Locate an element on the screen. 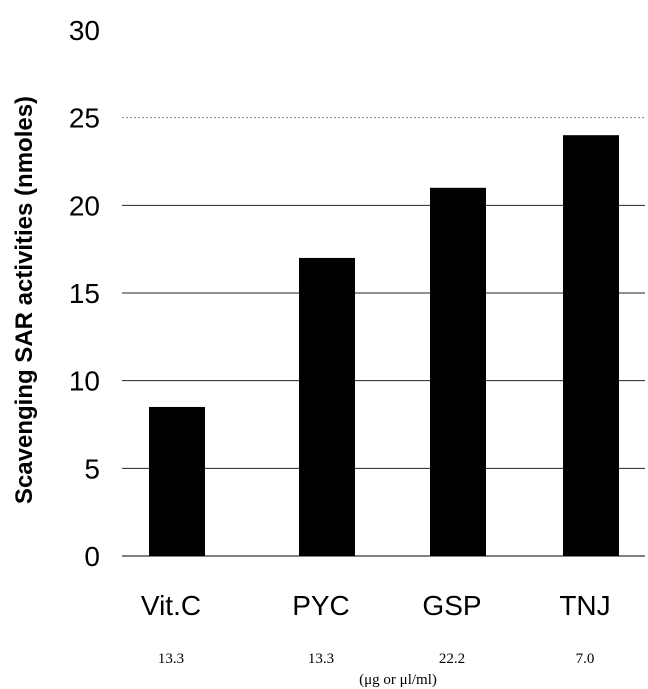 The height and width of the screenshot is (689, 648). y-tick-label: 10 is located at coordinates (84, 381).